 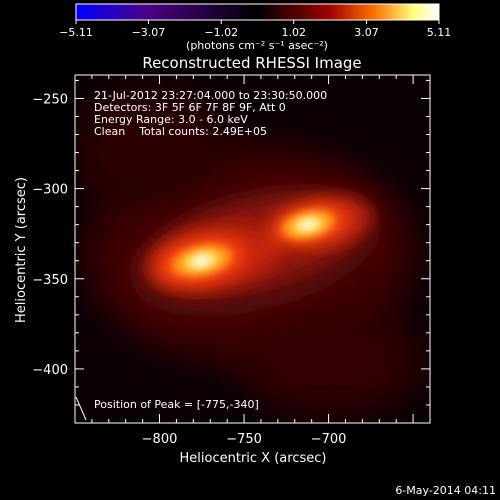 I want to click on y-tick-label: −250, so click(x=50, y=99).